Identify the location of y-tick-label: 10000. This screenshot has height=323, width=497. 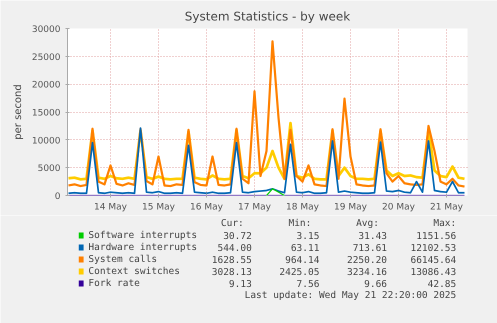
(46, 141).